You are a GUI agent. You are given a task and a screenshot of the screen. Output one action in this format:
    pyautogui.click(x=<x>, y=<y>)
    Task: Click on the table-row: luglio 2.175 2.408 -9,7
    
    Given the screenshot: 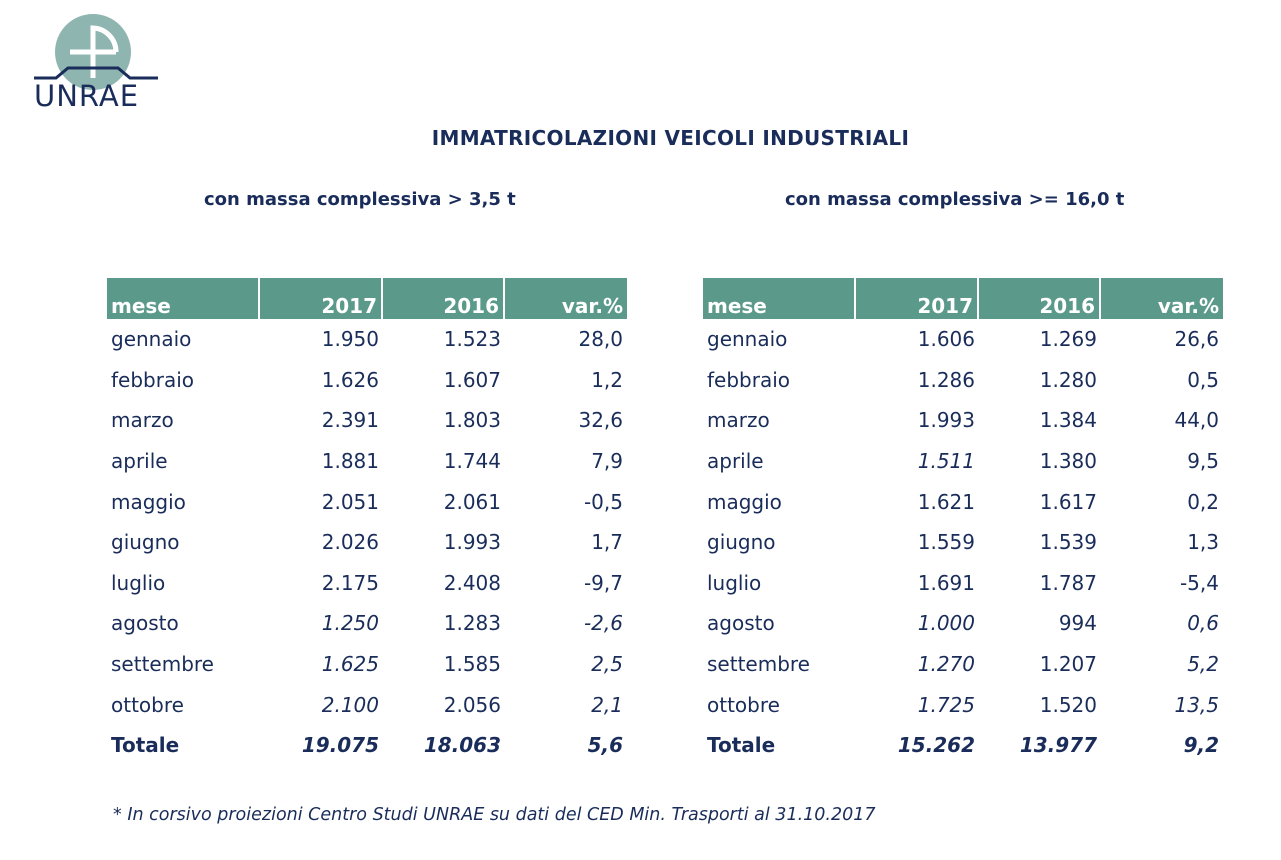 What is the action you would take?
    pyautogui.click(x=367, y=583)
    